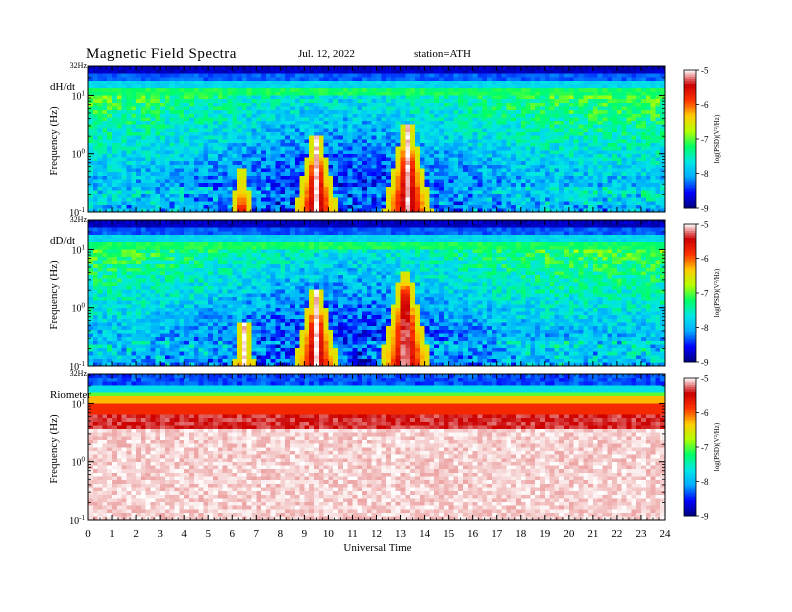 This screenshot has width=792, height=612. Describe the element at coordinates (184, 534) in the screenshot. I see `x-tick-label: 4` at that location.